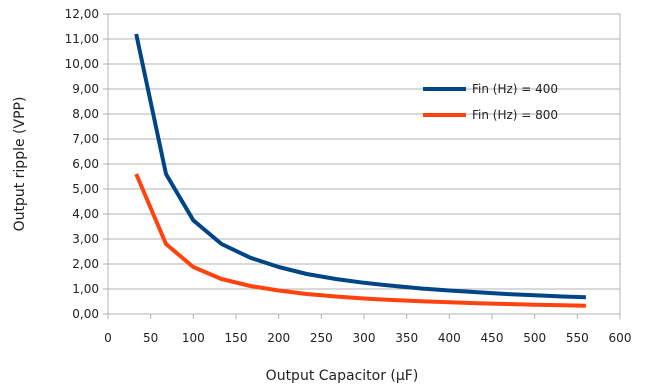 The width and height of the screenshot is (650, 391). Describe the element at coordinates (534, 338) in the screenshot. I see `x-tick-label: 500` at that location.